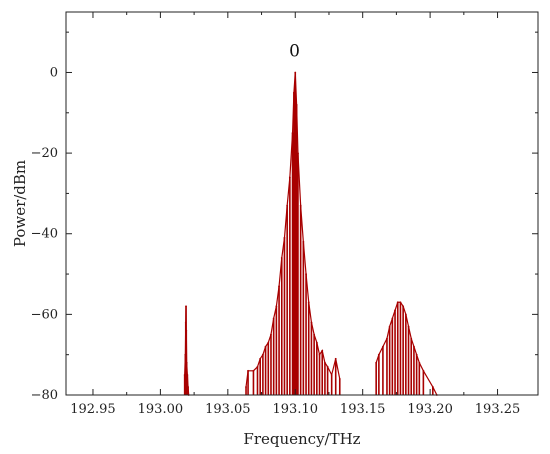  I want to click on x-tick-label: 193.05, so click(228, 409).